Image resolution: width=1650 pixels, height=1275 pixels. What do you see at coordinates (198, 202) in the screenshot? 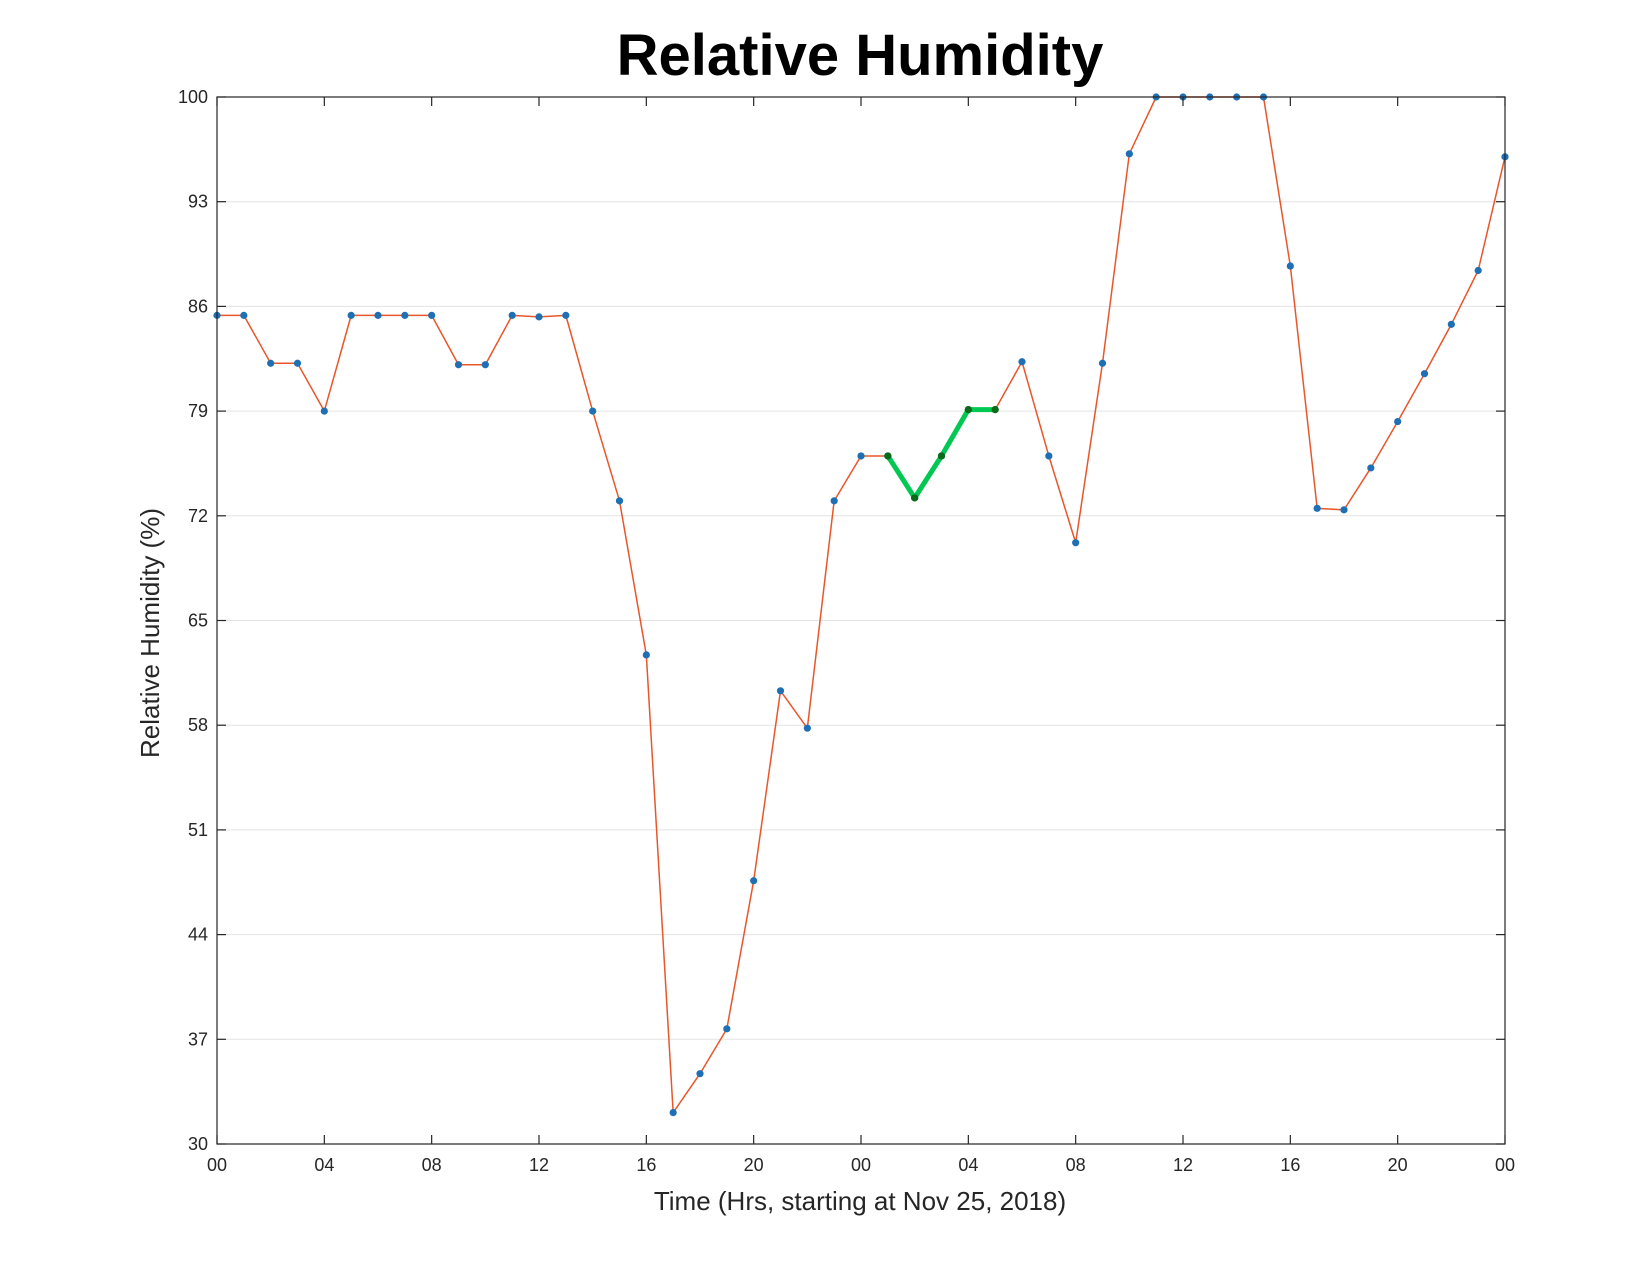
I see `y-tick-label: 93` at bounding box center [198, 202].